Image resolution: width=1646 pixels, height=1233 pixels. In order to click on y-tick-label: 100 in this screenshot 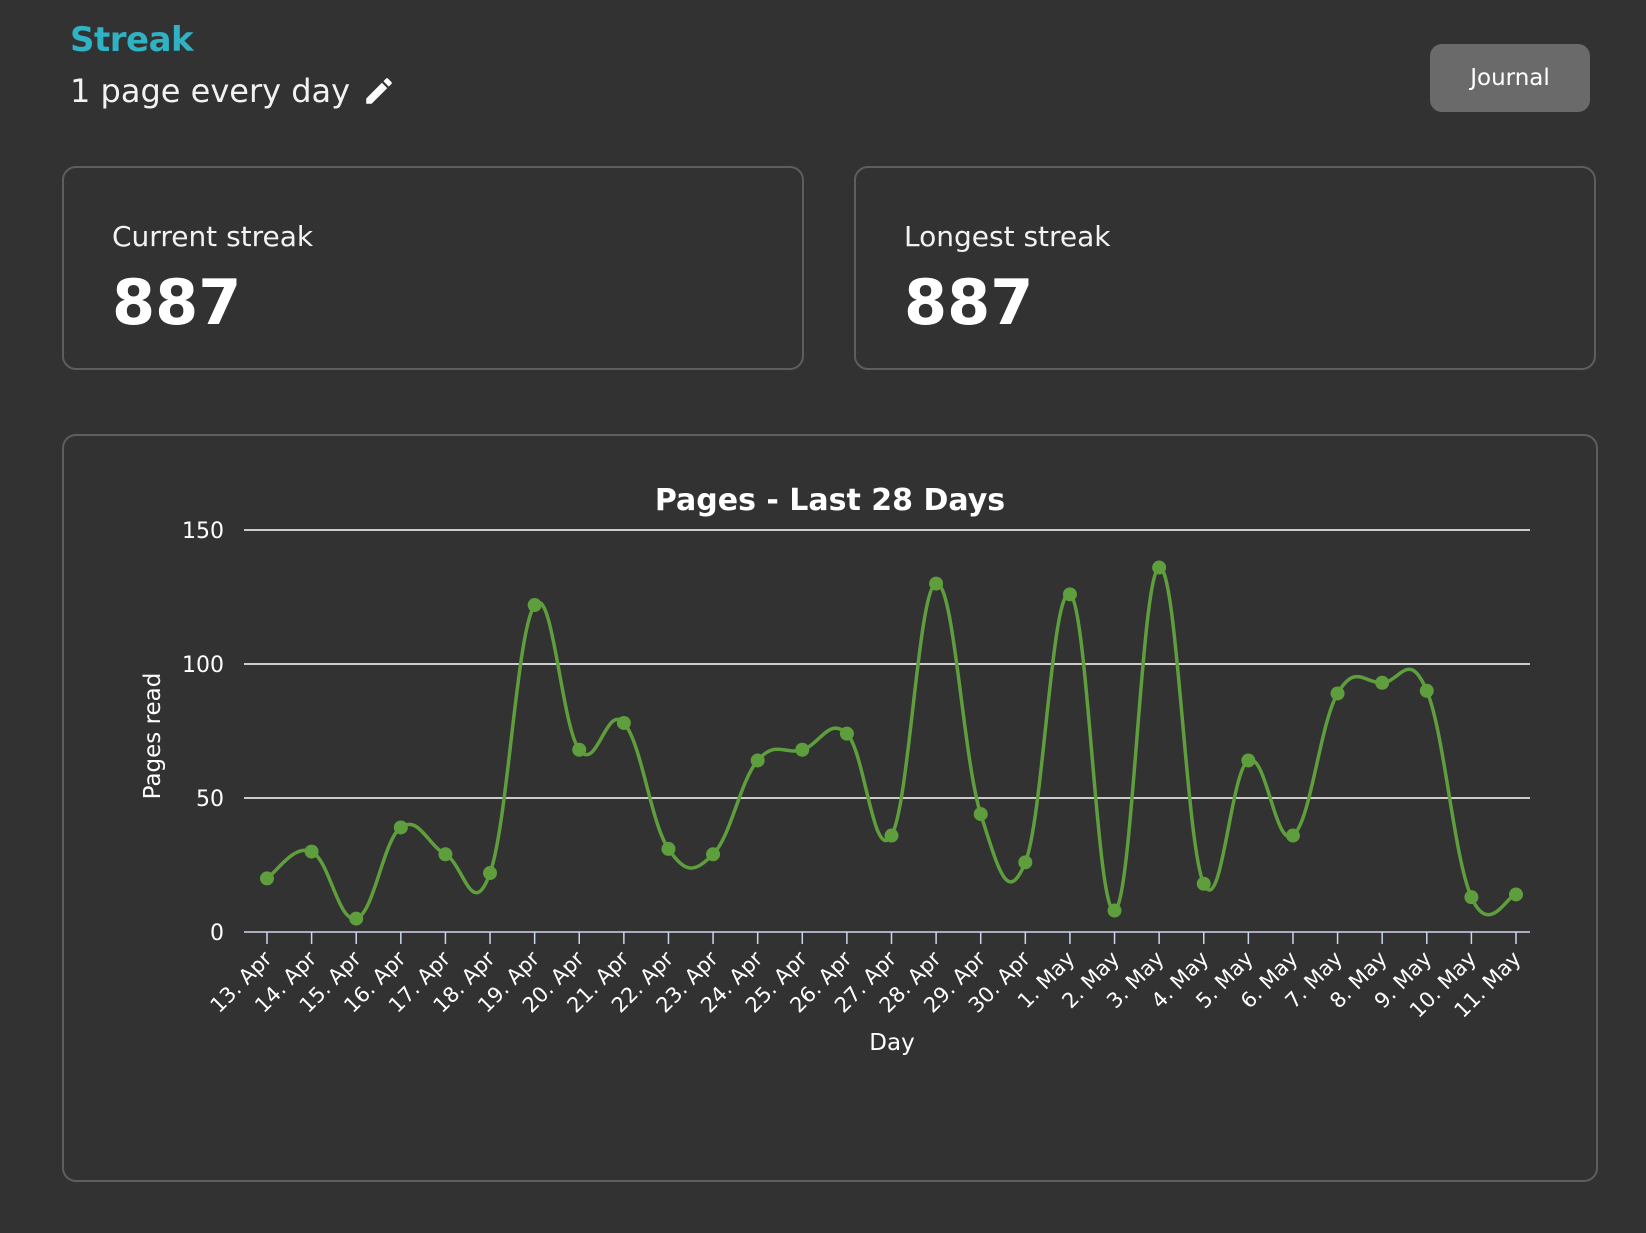, I will do `click(203, 665)`.